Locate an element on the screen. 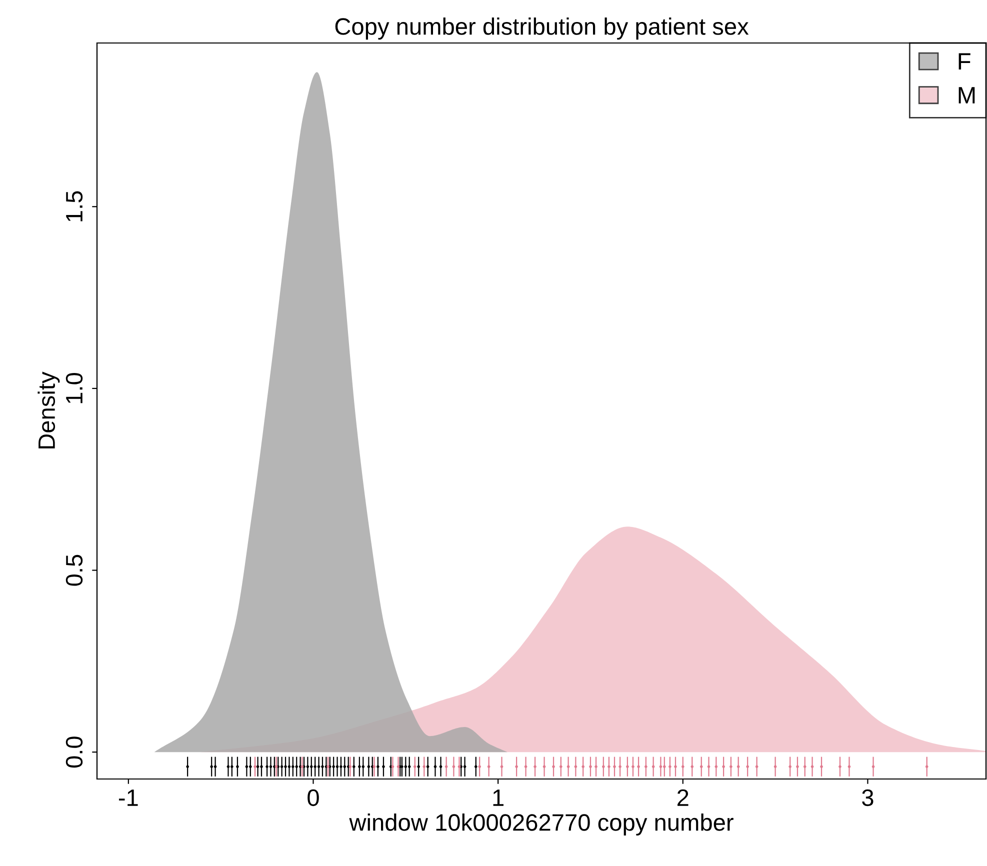  y-axis-title: Density is located at coordinates (49, 410).